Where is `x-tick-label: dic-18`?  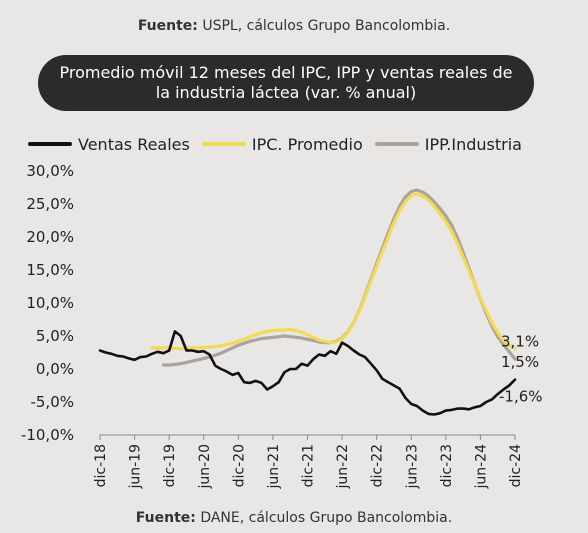
x-tick-label: dic-18 is located at coordinates (101, 465).